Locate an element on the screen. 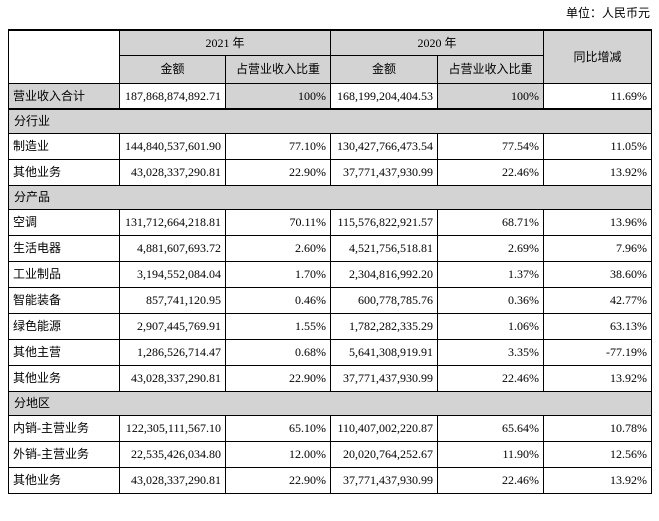 The width and height of the screenshot is (659, 521). cell-yoy: -77.19% is located at coordinates (598, 352).